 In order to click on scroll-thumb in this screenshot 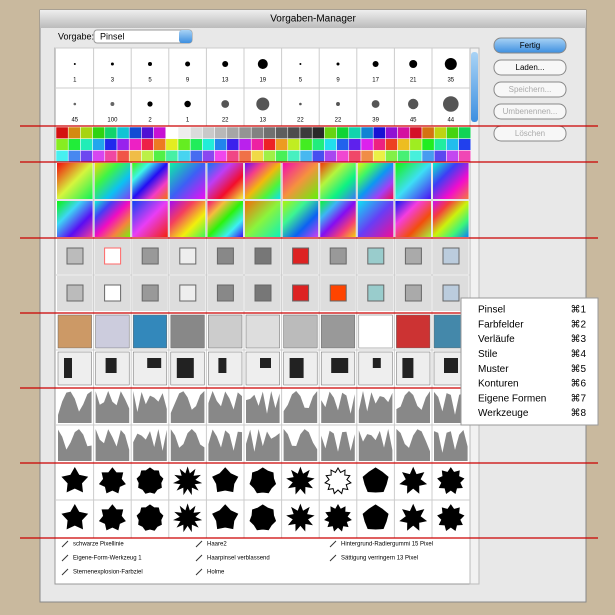, I will do `click(474, 87)`.